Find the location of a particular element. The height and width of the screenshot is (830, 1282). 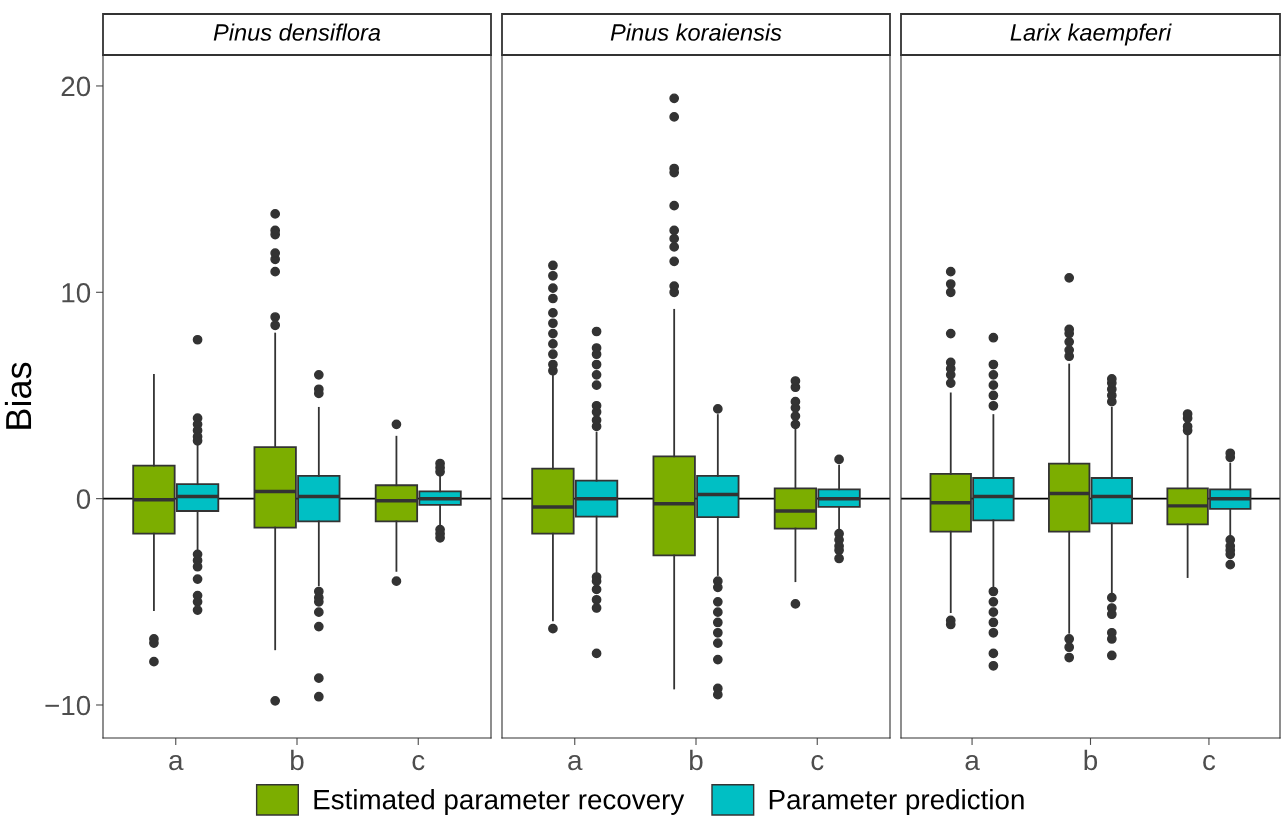

y-axis-title: Bias is located at coordinates (18, 395).